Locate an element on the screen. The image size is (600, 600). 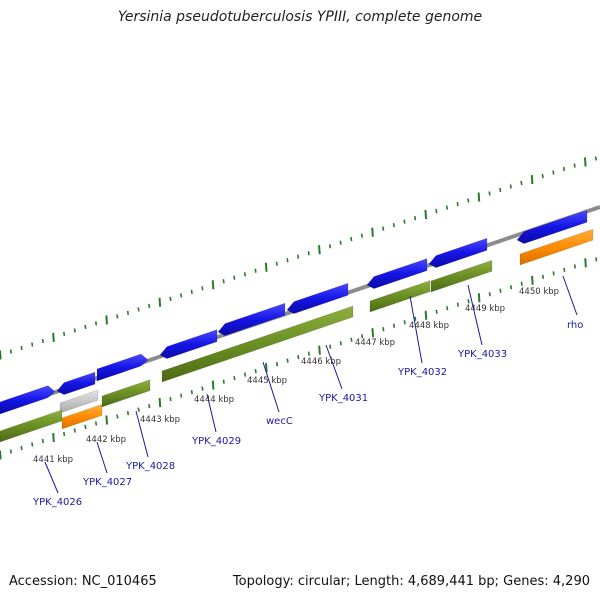
scale-label: 4446 kbp is located at coordinates (321, 362).